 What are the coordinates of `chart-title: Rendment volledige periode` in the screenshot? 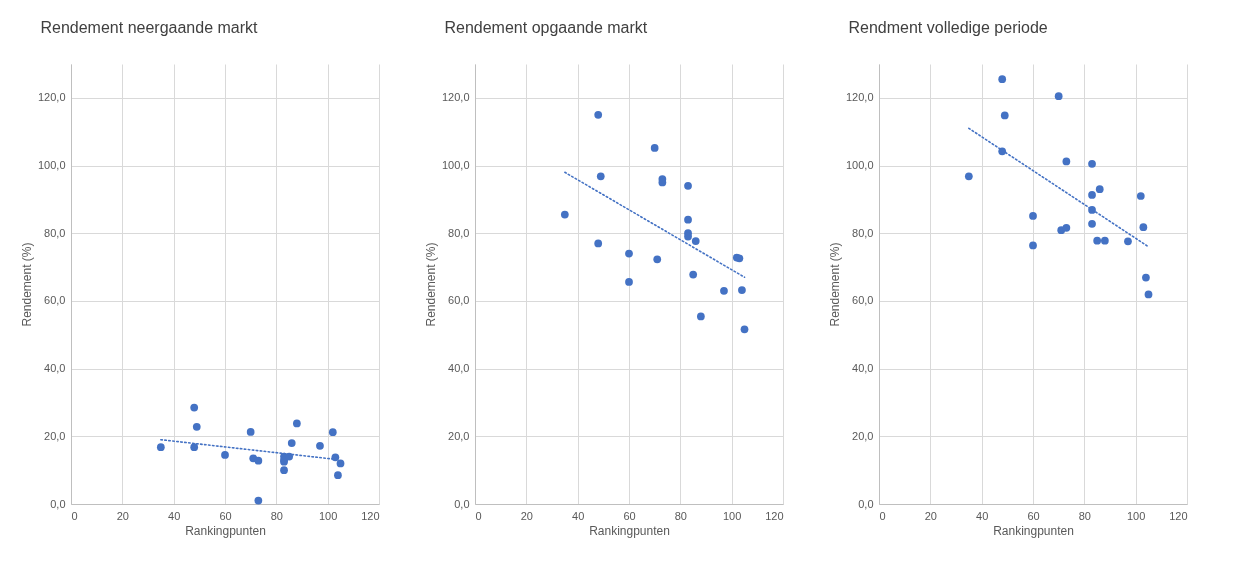 It's located at (948, 27).